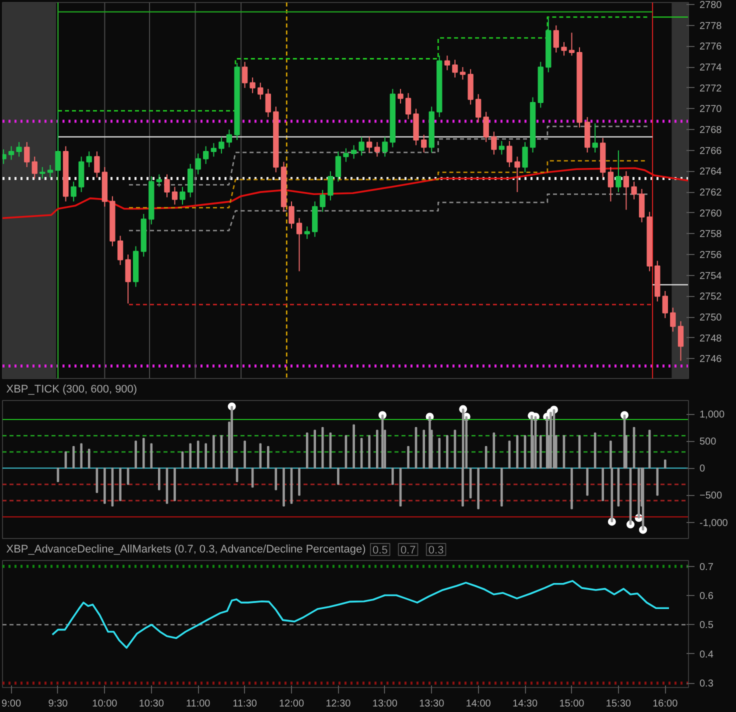 The height and width of the screenshot is (712, 736). Describe the element at coordinates (245, 704) in the screenshot. I see `x-tick-label: 11:30` at that location.